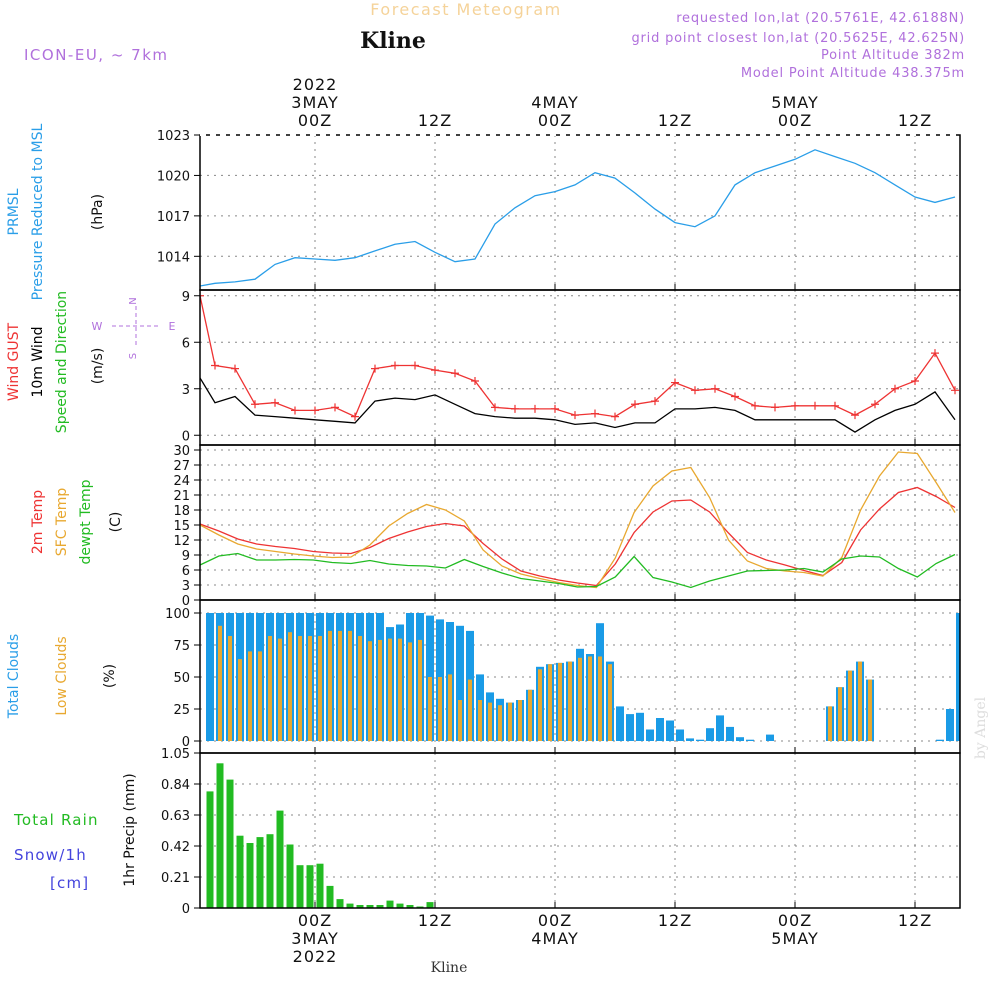 This screenshot has width=1000, height=1000. What do you see at coordinates (134, 328) in the screenshot?
I see `wind-compass: N W E S` at bounding box center [134, 328].